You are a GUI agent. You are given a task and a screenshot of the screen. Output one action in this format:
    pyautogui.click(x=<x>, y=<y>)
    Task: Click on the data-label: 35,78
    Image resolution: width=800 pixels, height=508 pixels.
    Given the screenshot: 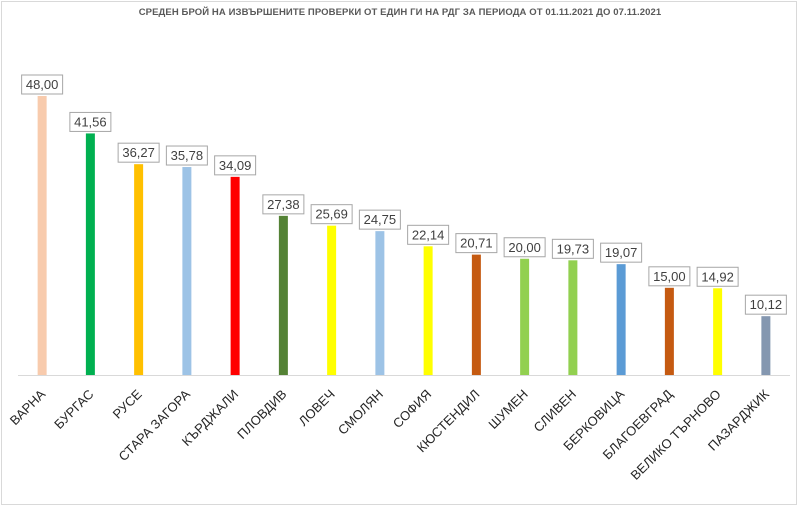 What is the action you would take?
    pyautogui.click(x=186, y=155)
    